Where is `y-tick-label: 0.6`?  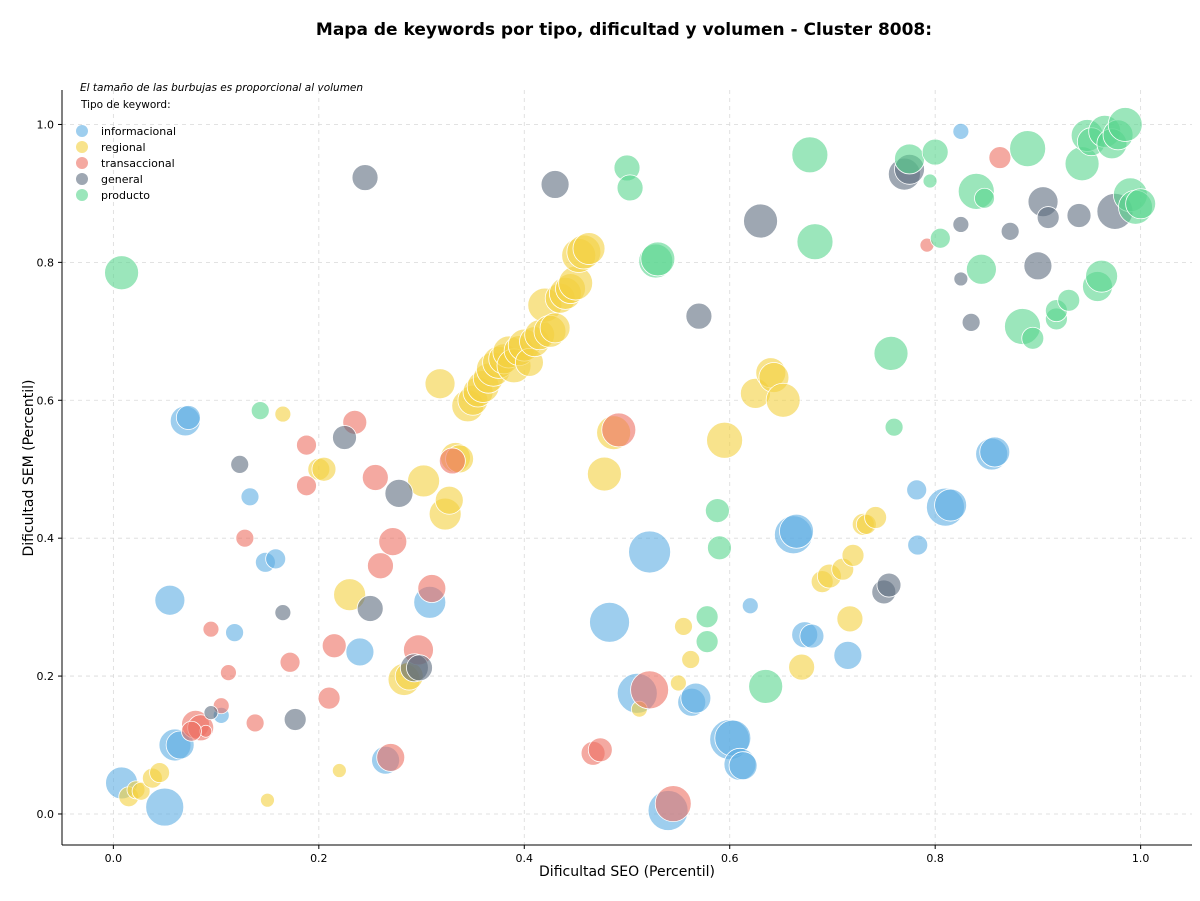 y-tick-label: 0.6 is located at coordinates (46, 400).